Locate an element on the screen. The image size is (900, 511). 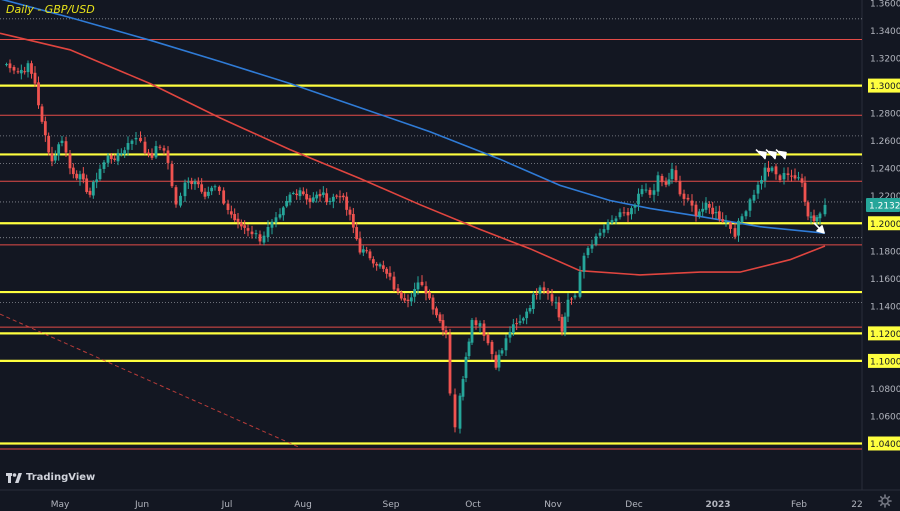
tradingview-logo: TradingView is located at coordinates (50, 477).